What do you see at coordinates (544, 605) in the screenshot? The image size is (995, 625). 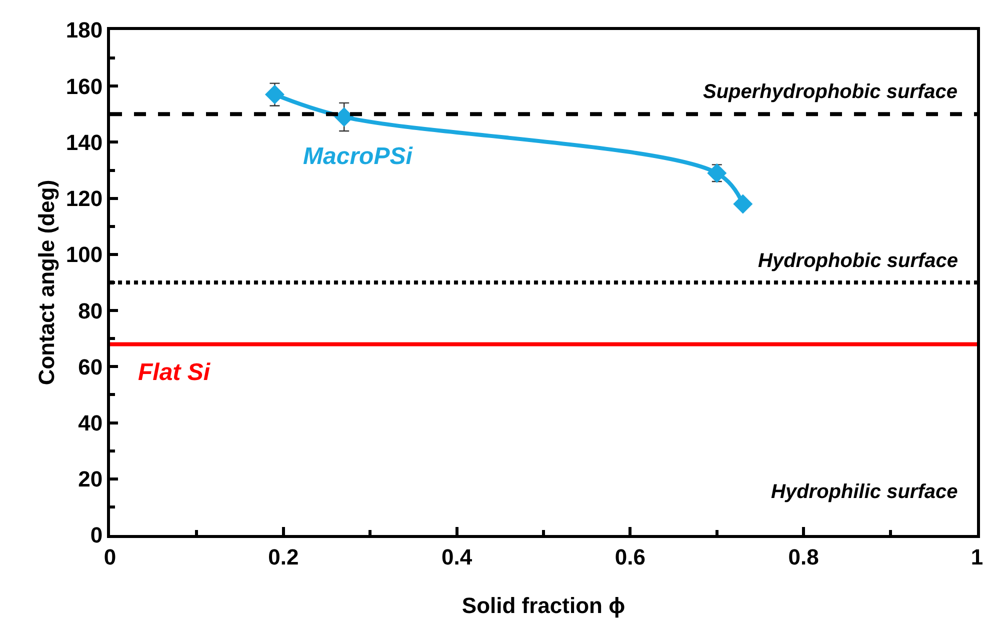 I see `x-axis-title: Solid fraction ϕ` at bounding box center [544, 605].